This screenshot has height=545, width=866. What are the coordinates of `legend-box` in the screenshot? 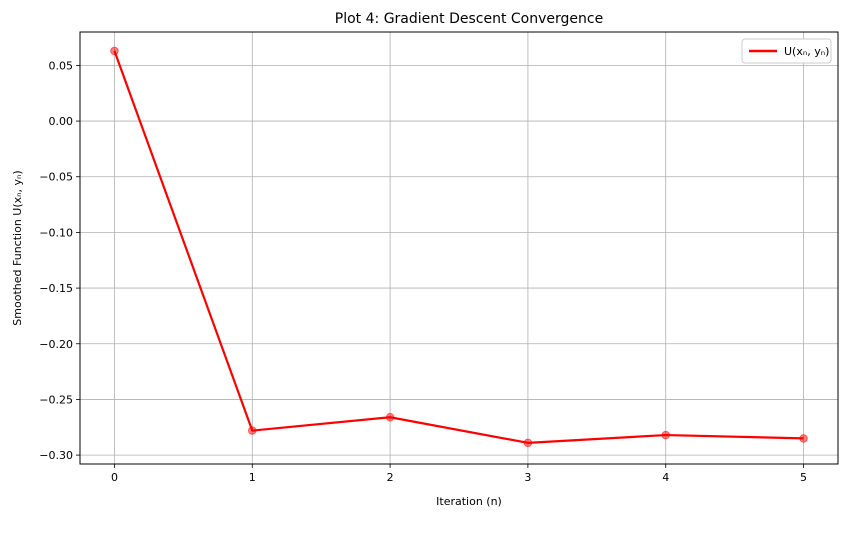 It's located at (786, 51).